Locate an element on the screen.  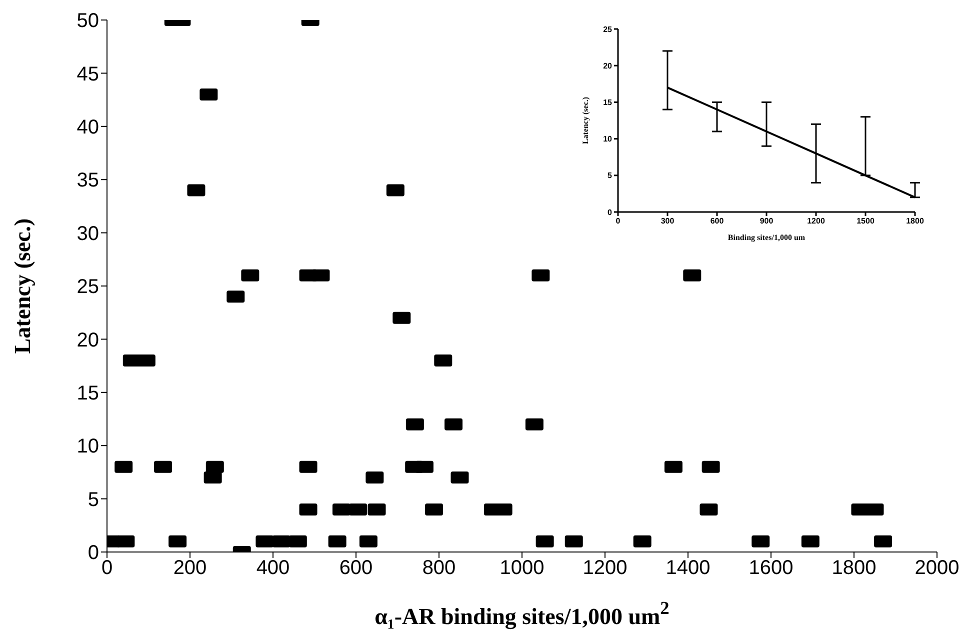
x-tick-label: 900 is located at coordinates (767, 221).